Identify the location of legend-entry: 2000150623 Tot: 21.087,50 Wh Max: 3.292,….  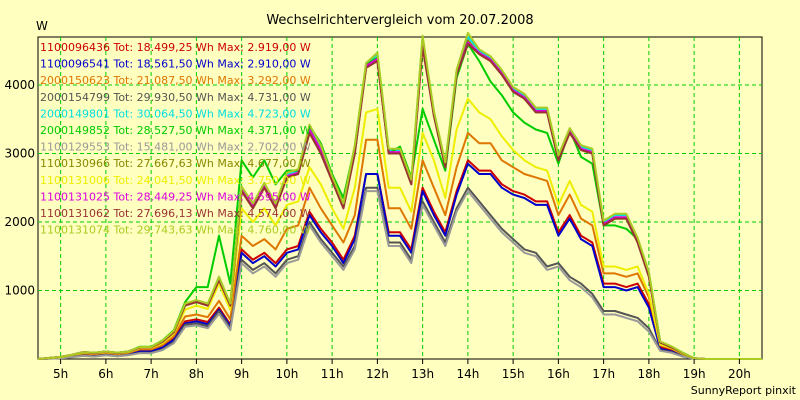
(175, 80).